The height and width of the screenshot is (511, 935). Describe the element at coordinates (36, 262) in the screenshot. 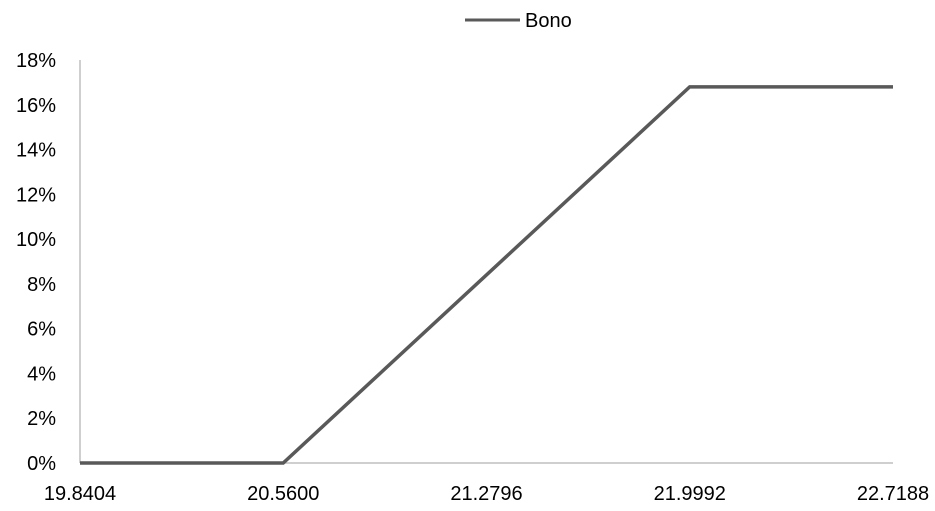

I see `y-axis-tick-labels: 0% 2% 4% 6% 8% 10% 12% 14% 16% 18%` at that location.